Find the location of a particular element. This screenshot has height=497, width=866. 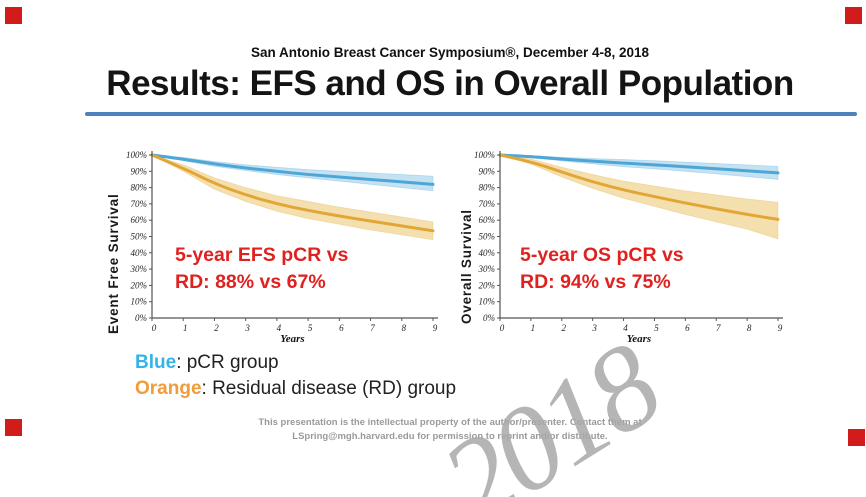

efs-y-axis-title: Event Free Survival is located at coordinates (113, 263).